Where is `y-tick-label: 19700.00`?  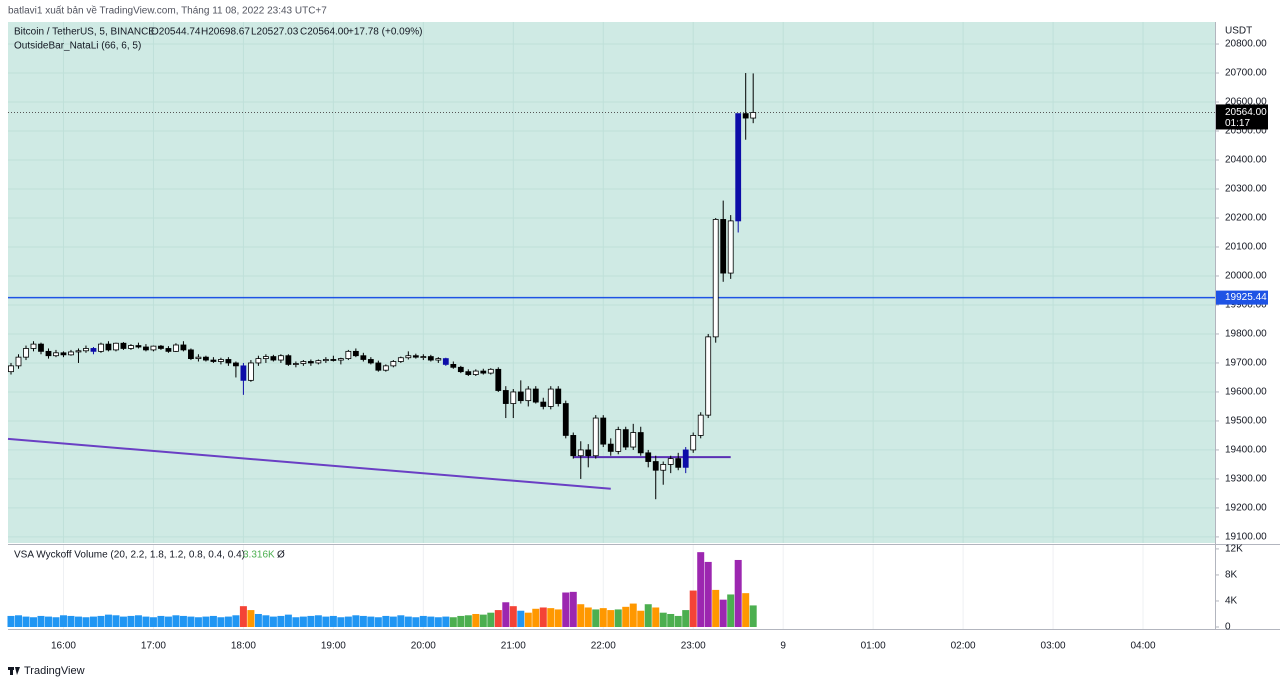 y-tick-label: 19700.00 is located at coordinates (1246, 363).